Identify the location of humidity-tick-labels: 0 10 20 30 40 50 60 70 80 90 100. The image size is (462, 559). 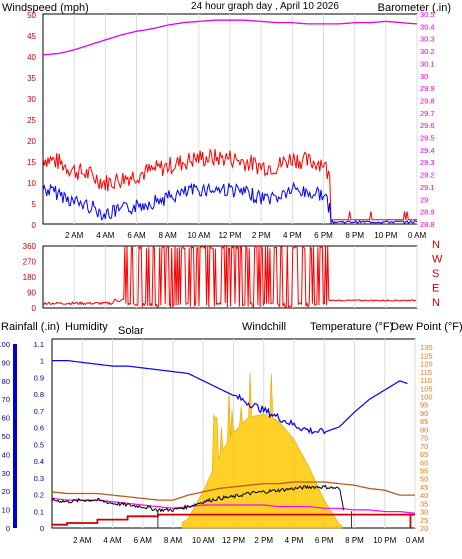
(5, 436).